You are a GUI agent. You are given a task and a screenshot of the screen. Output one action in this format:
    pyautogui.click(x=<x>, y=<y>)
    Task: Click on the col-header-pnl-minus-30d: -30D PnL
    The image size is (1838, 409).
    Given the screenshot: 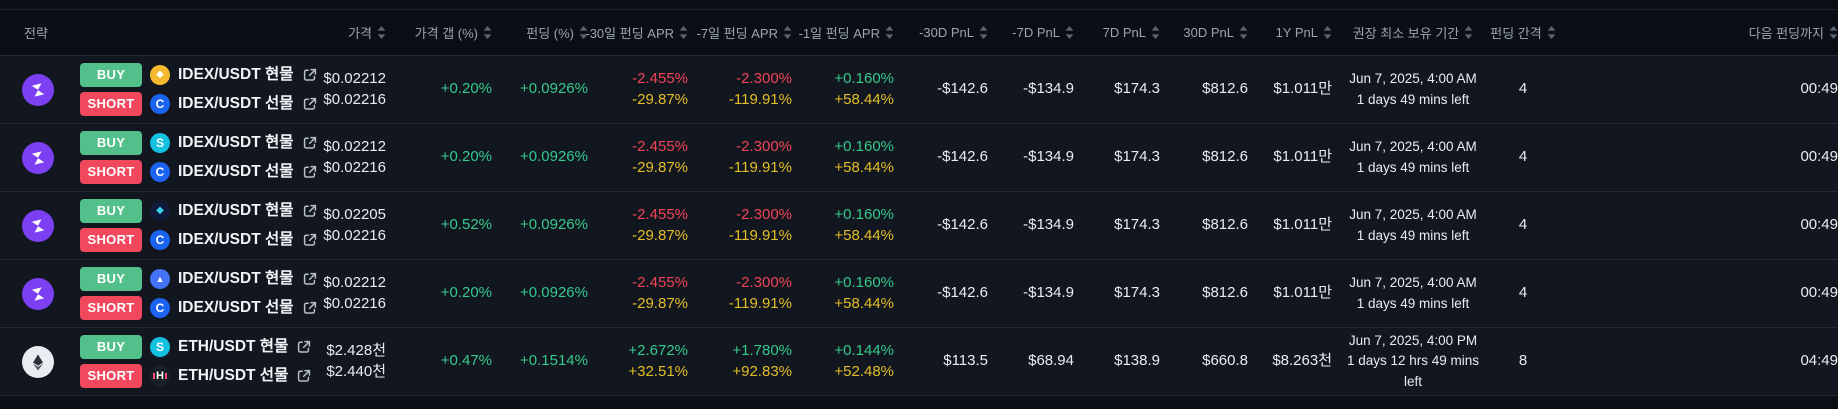 What is the action you would take?
    pyautogui.click(x=947, y=32)
    